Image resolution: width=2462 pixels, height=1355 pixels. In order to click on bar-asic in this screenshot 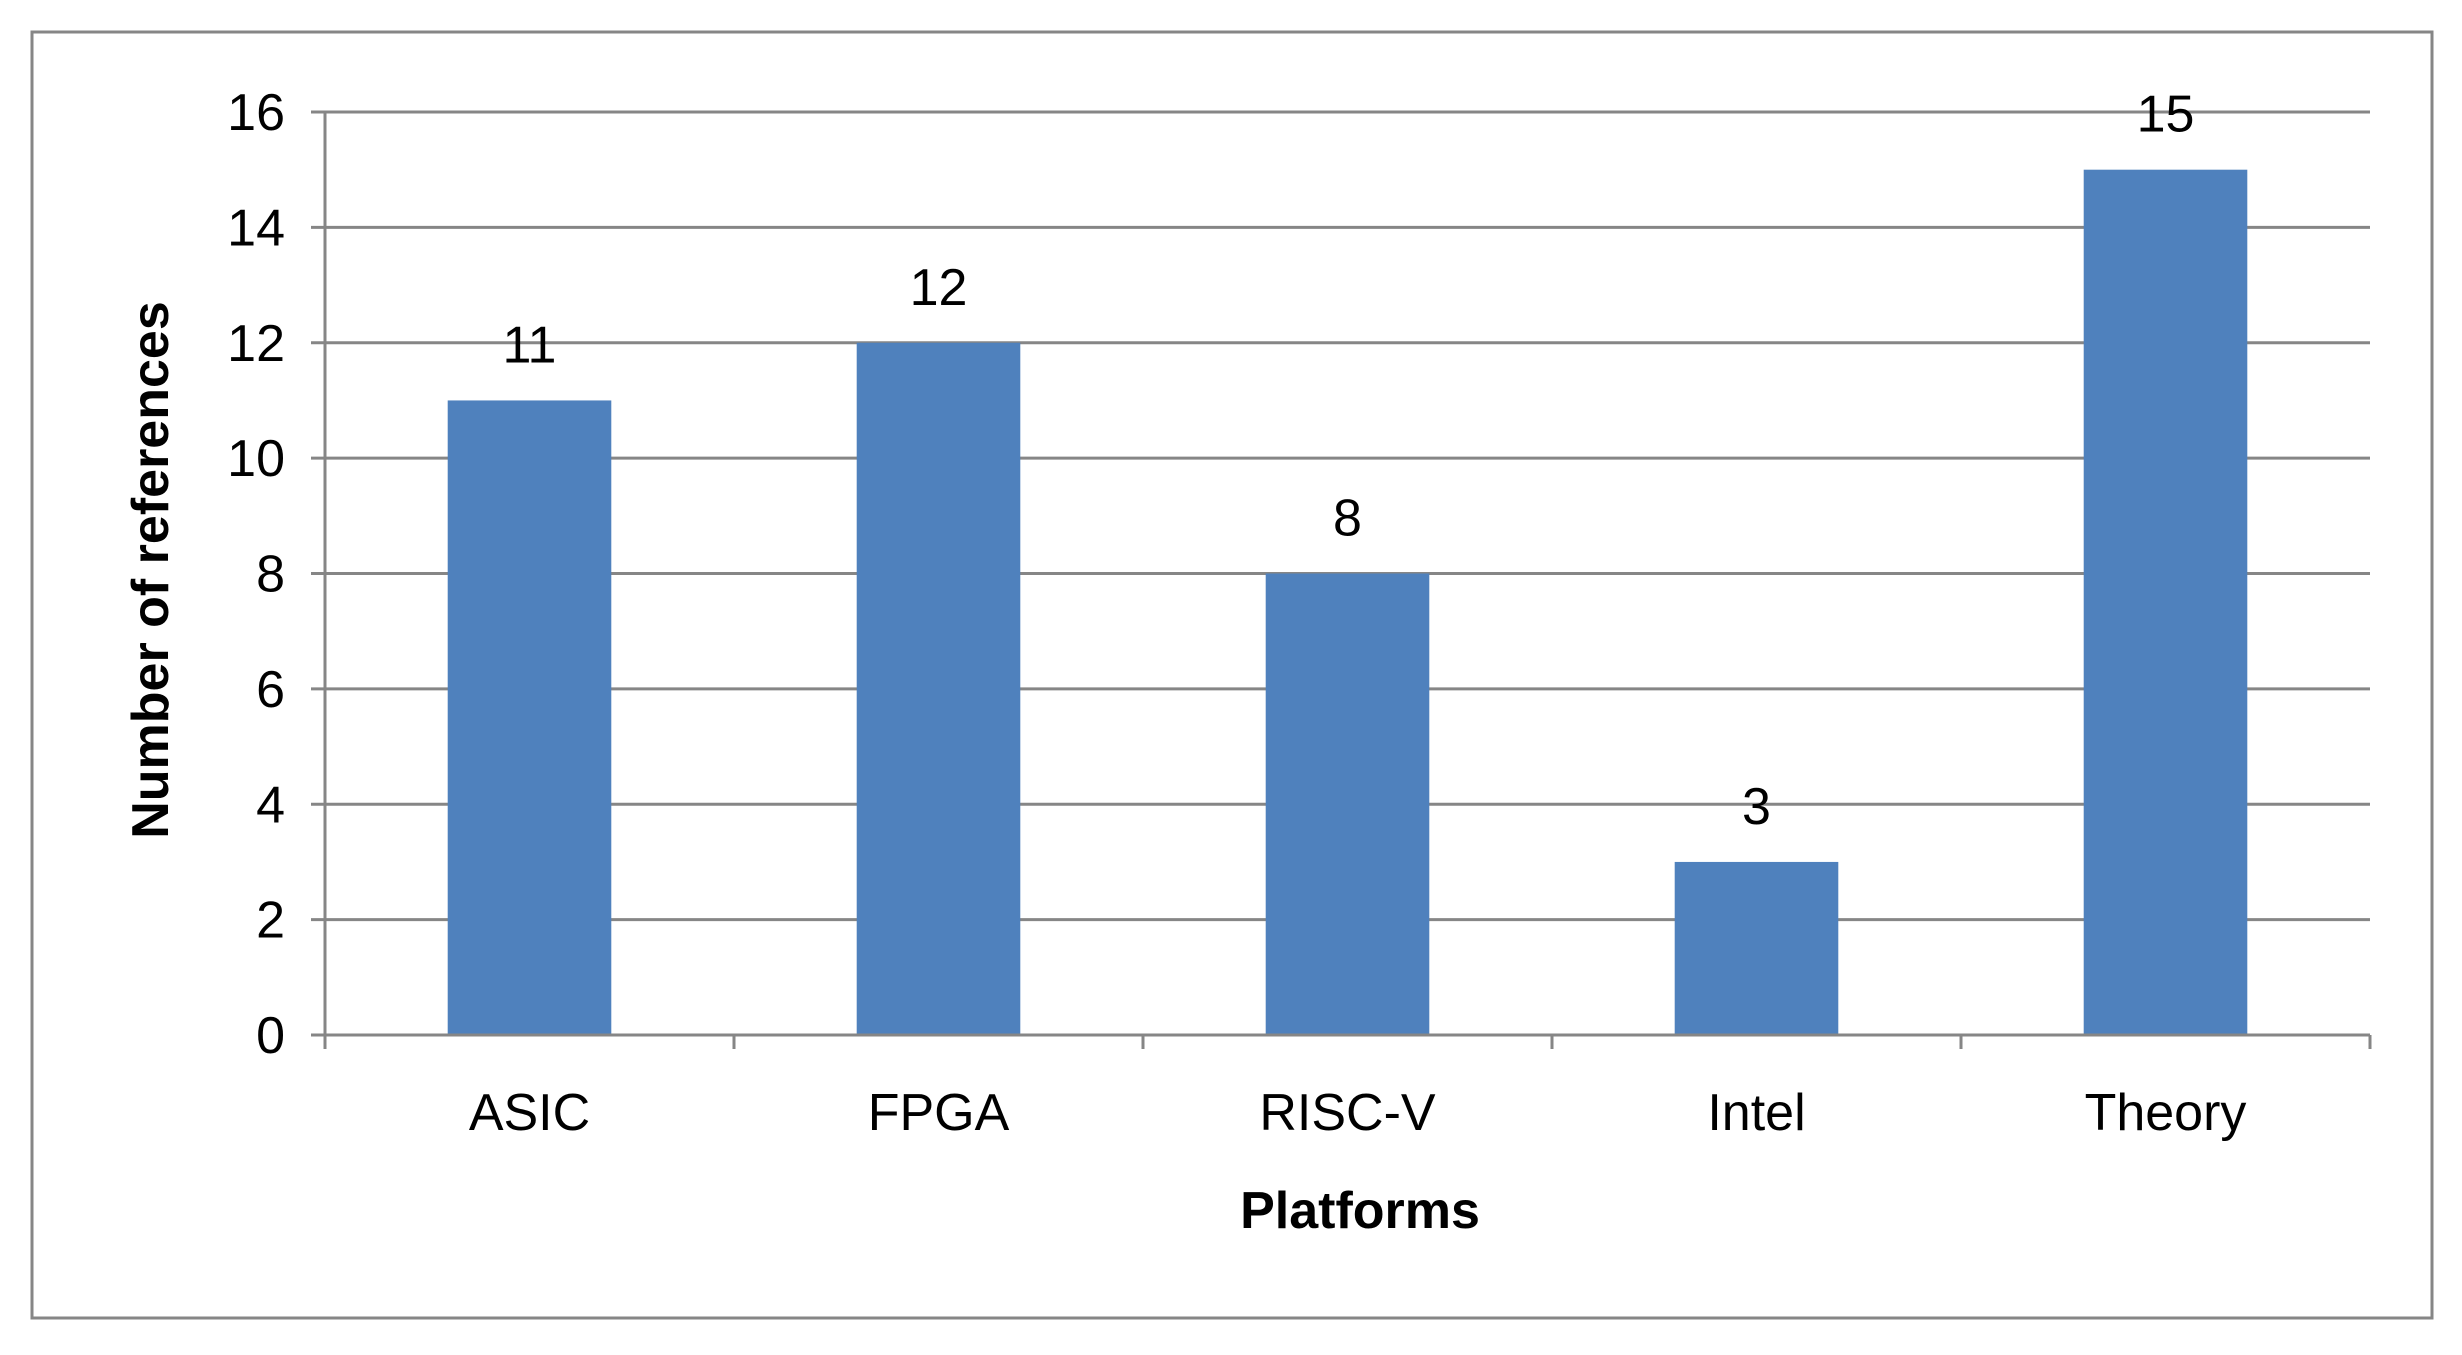, I will do `click(529, 717)`.